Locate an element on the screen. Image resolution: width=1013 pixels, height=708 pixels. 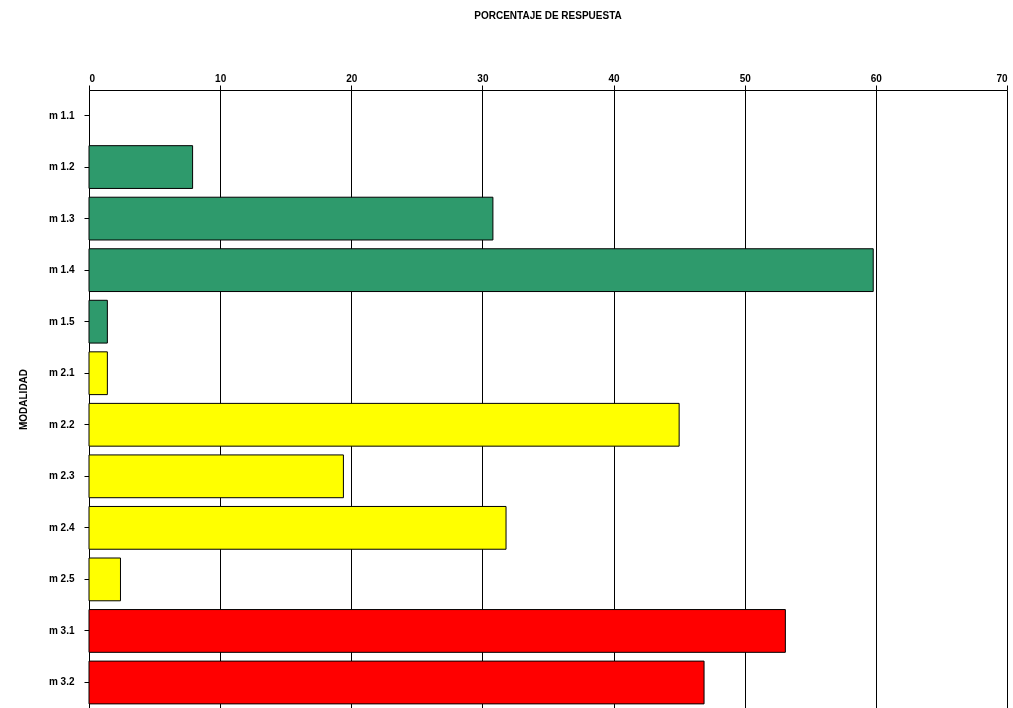
y-tick-label: m 2.3 is located at coordinates (61, 476).